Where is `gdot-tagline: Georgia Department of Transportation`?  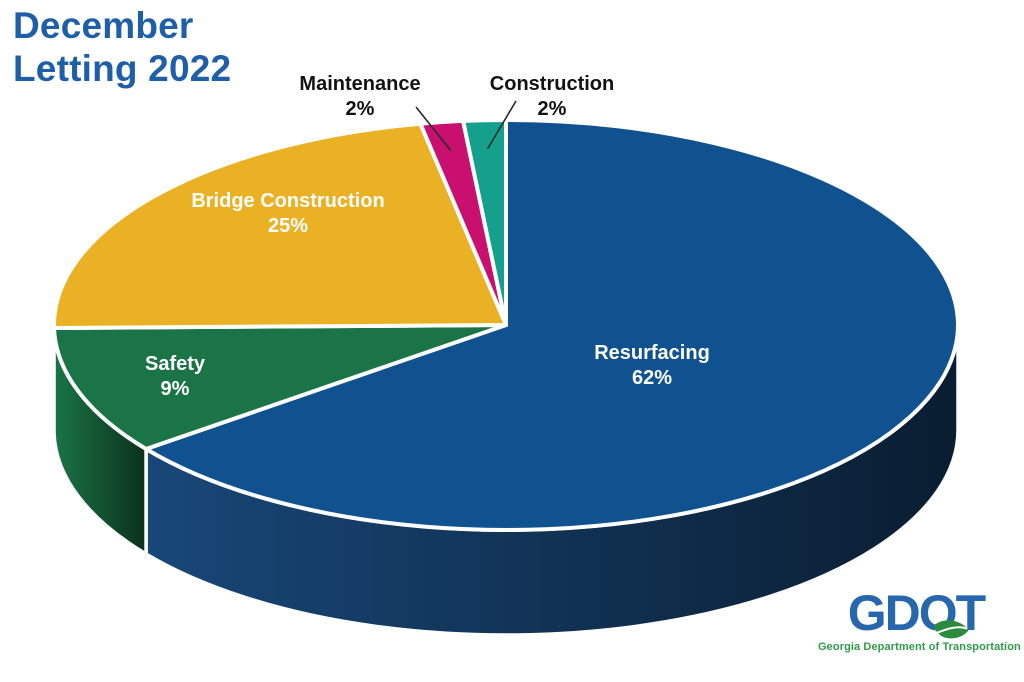 gdot-tagline: Georgia Department of Transportation is located at coordinates (919, 647).